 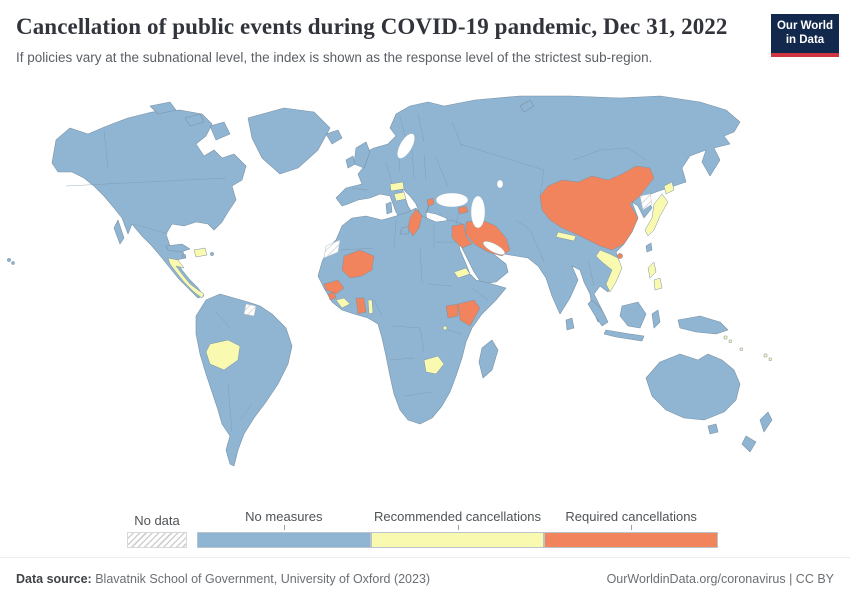 I want to click on footer-links: OurWorldinData.org/coronavirus | CC BY, so click(x=720, y=579).